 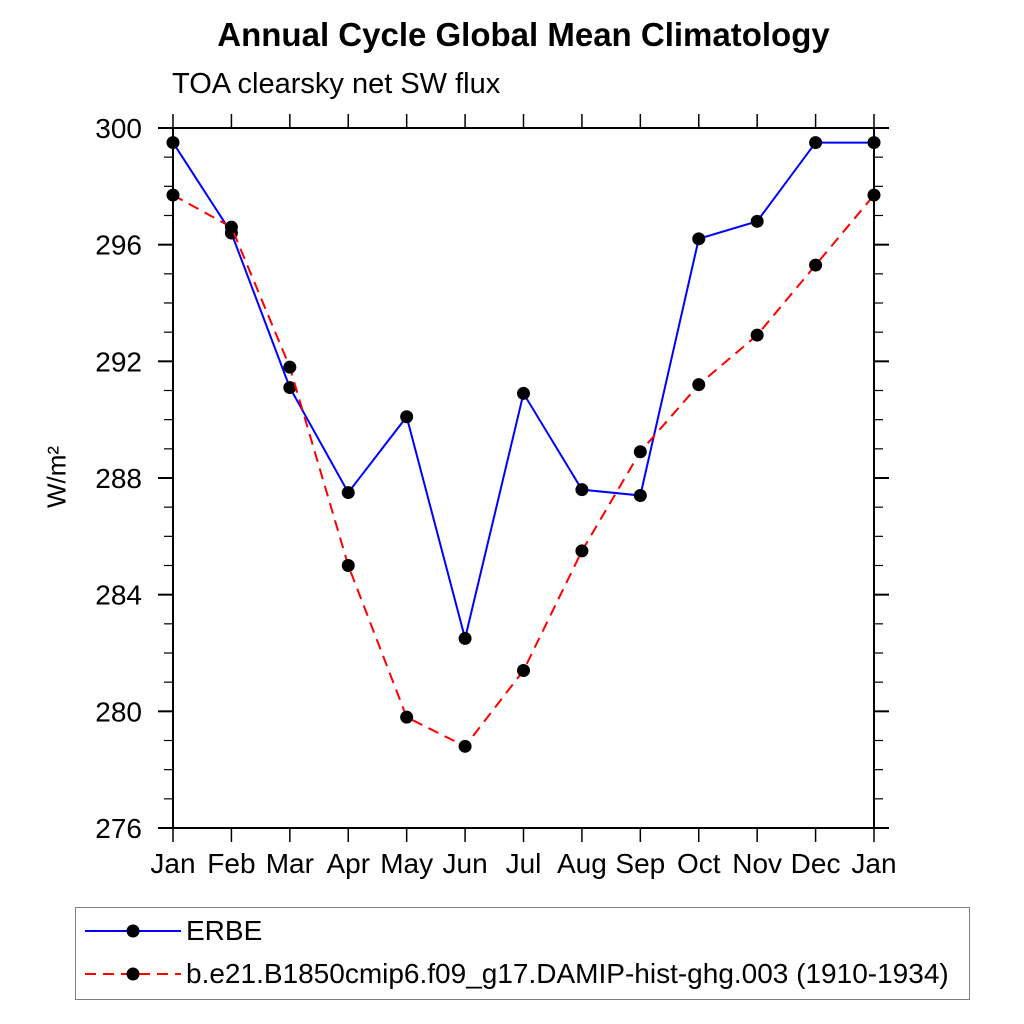 I want to click on x-tick-label: Oct, so click(x=699, y=863).